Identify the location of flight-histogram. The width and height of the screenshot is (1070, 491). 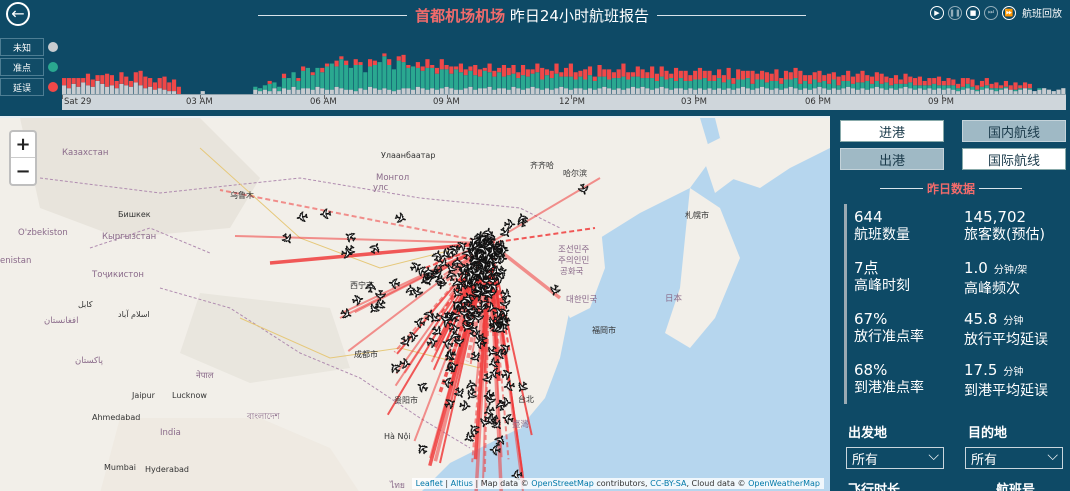
(564, 65).